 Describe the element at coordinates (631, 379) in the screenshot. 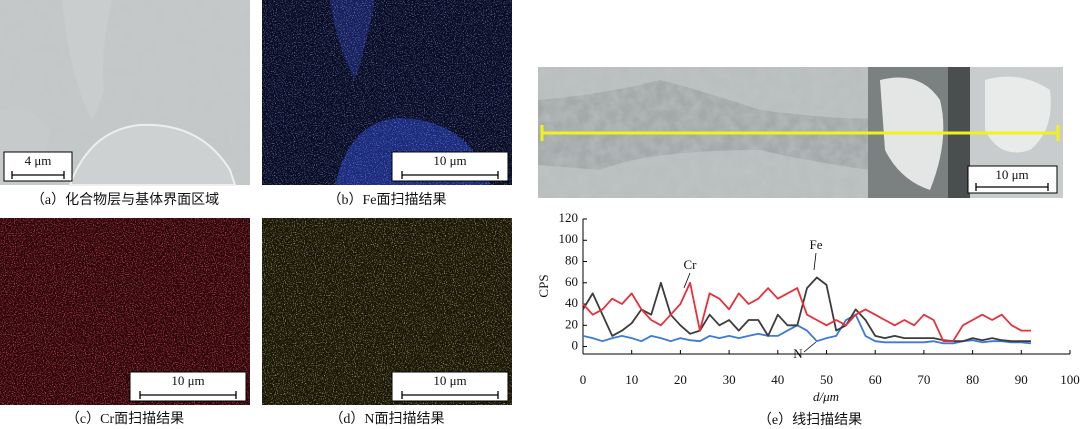

I see `x-tick-label: 10` at that location.